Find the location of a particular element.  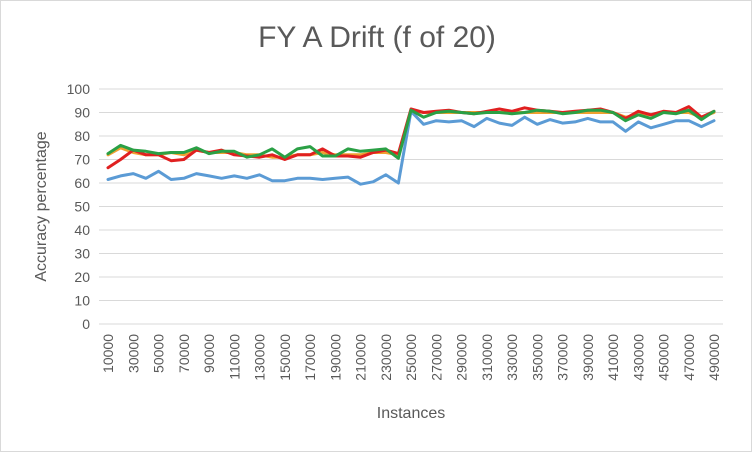

x-tick-label: 310000 is located at coordinates (487, 357).